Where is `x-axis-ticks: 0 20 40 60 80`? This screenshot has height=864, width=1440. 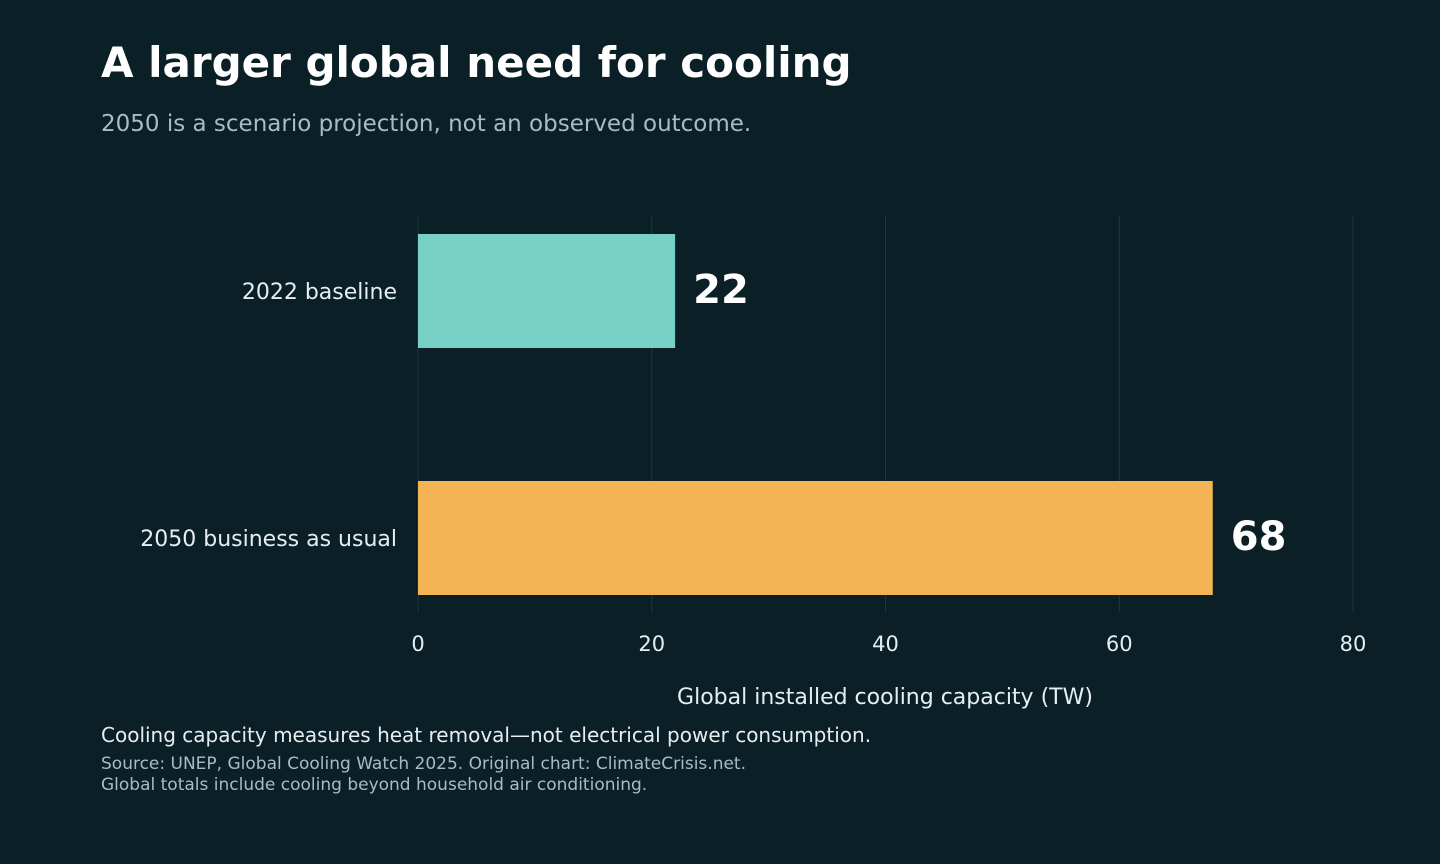 x-axis-ticks: 0 20 40 60 80 is located at coordinates (888, 644).